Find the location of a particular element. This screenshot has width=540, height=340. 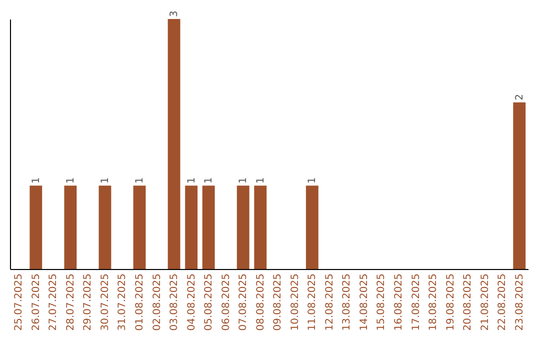

x-tick-label: 10.08.2025 is located at coordinates (295, 302).